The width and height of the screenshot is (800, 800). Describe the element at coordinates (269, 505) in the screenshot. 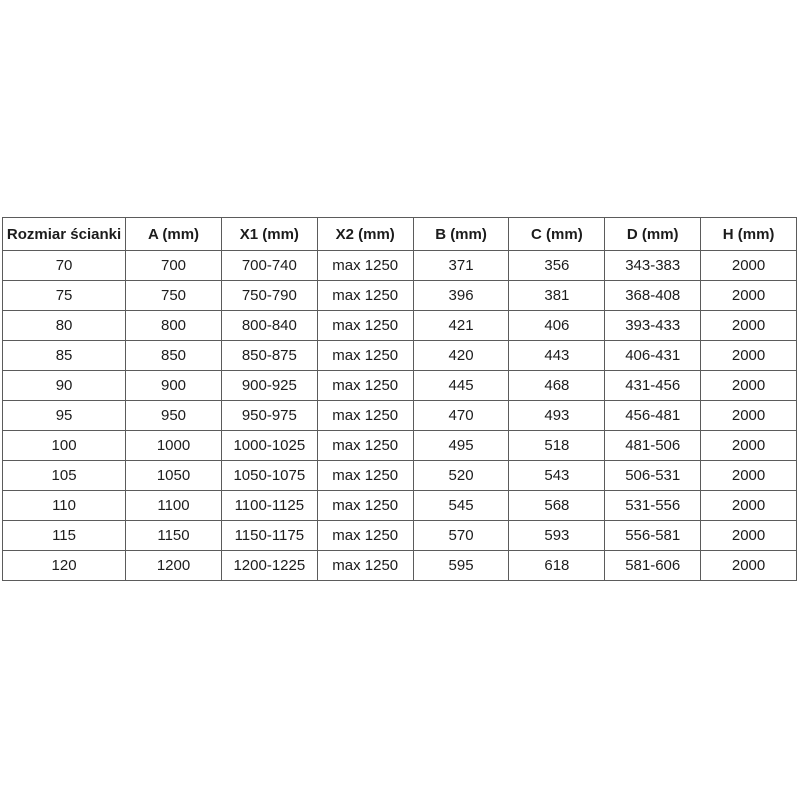

I see `table-cell: 1100-1125` at that location.